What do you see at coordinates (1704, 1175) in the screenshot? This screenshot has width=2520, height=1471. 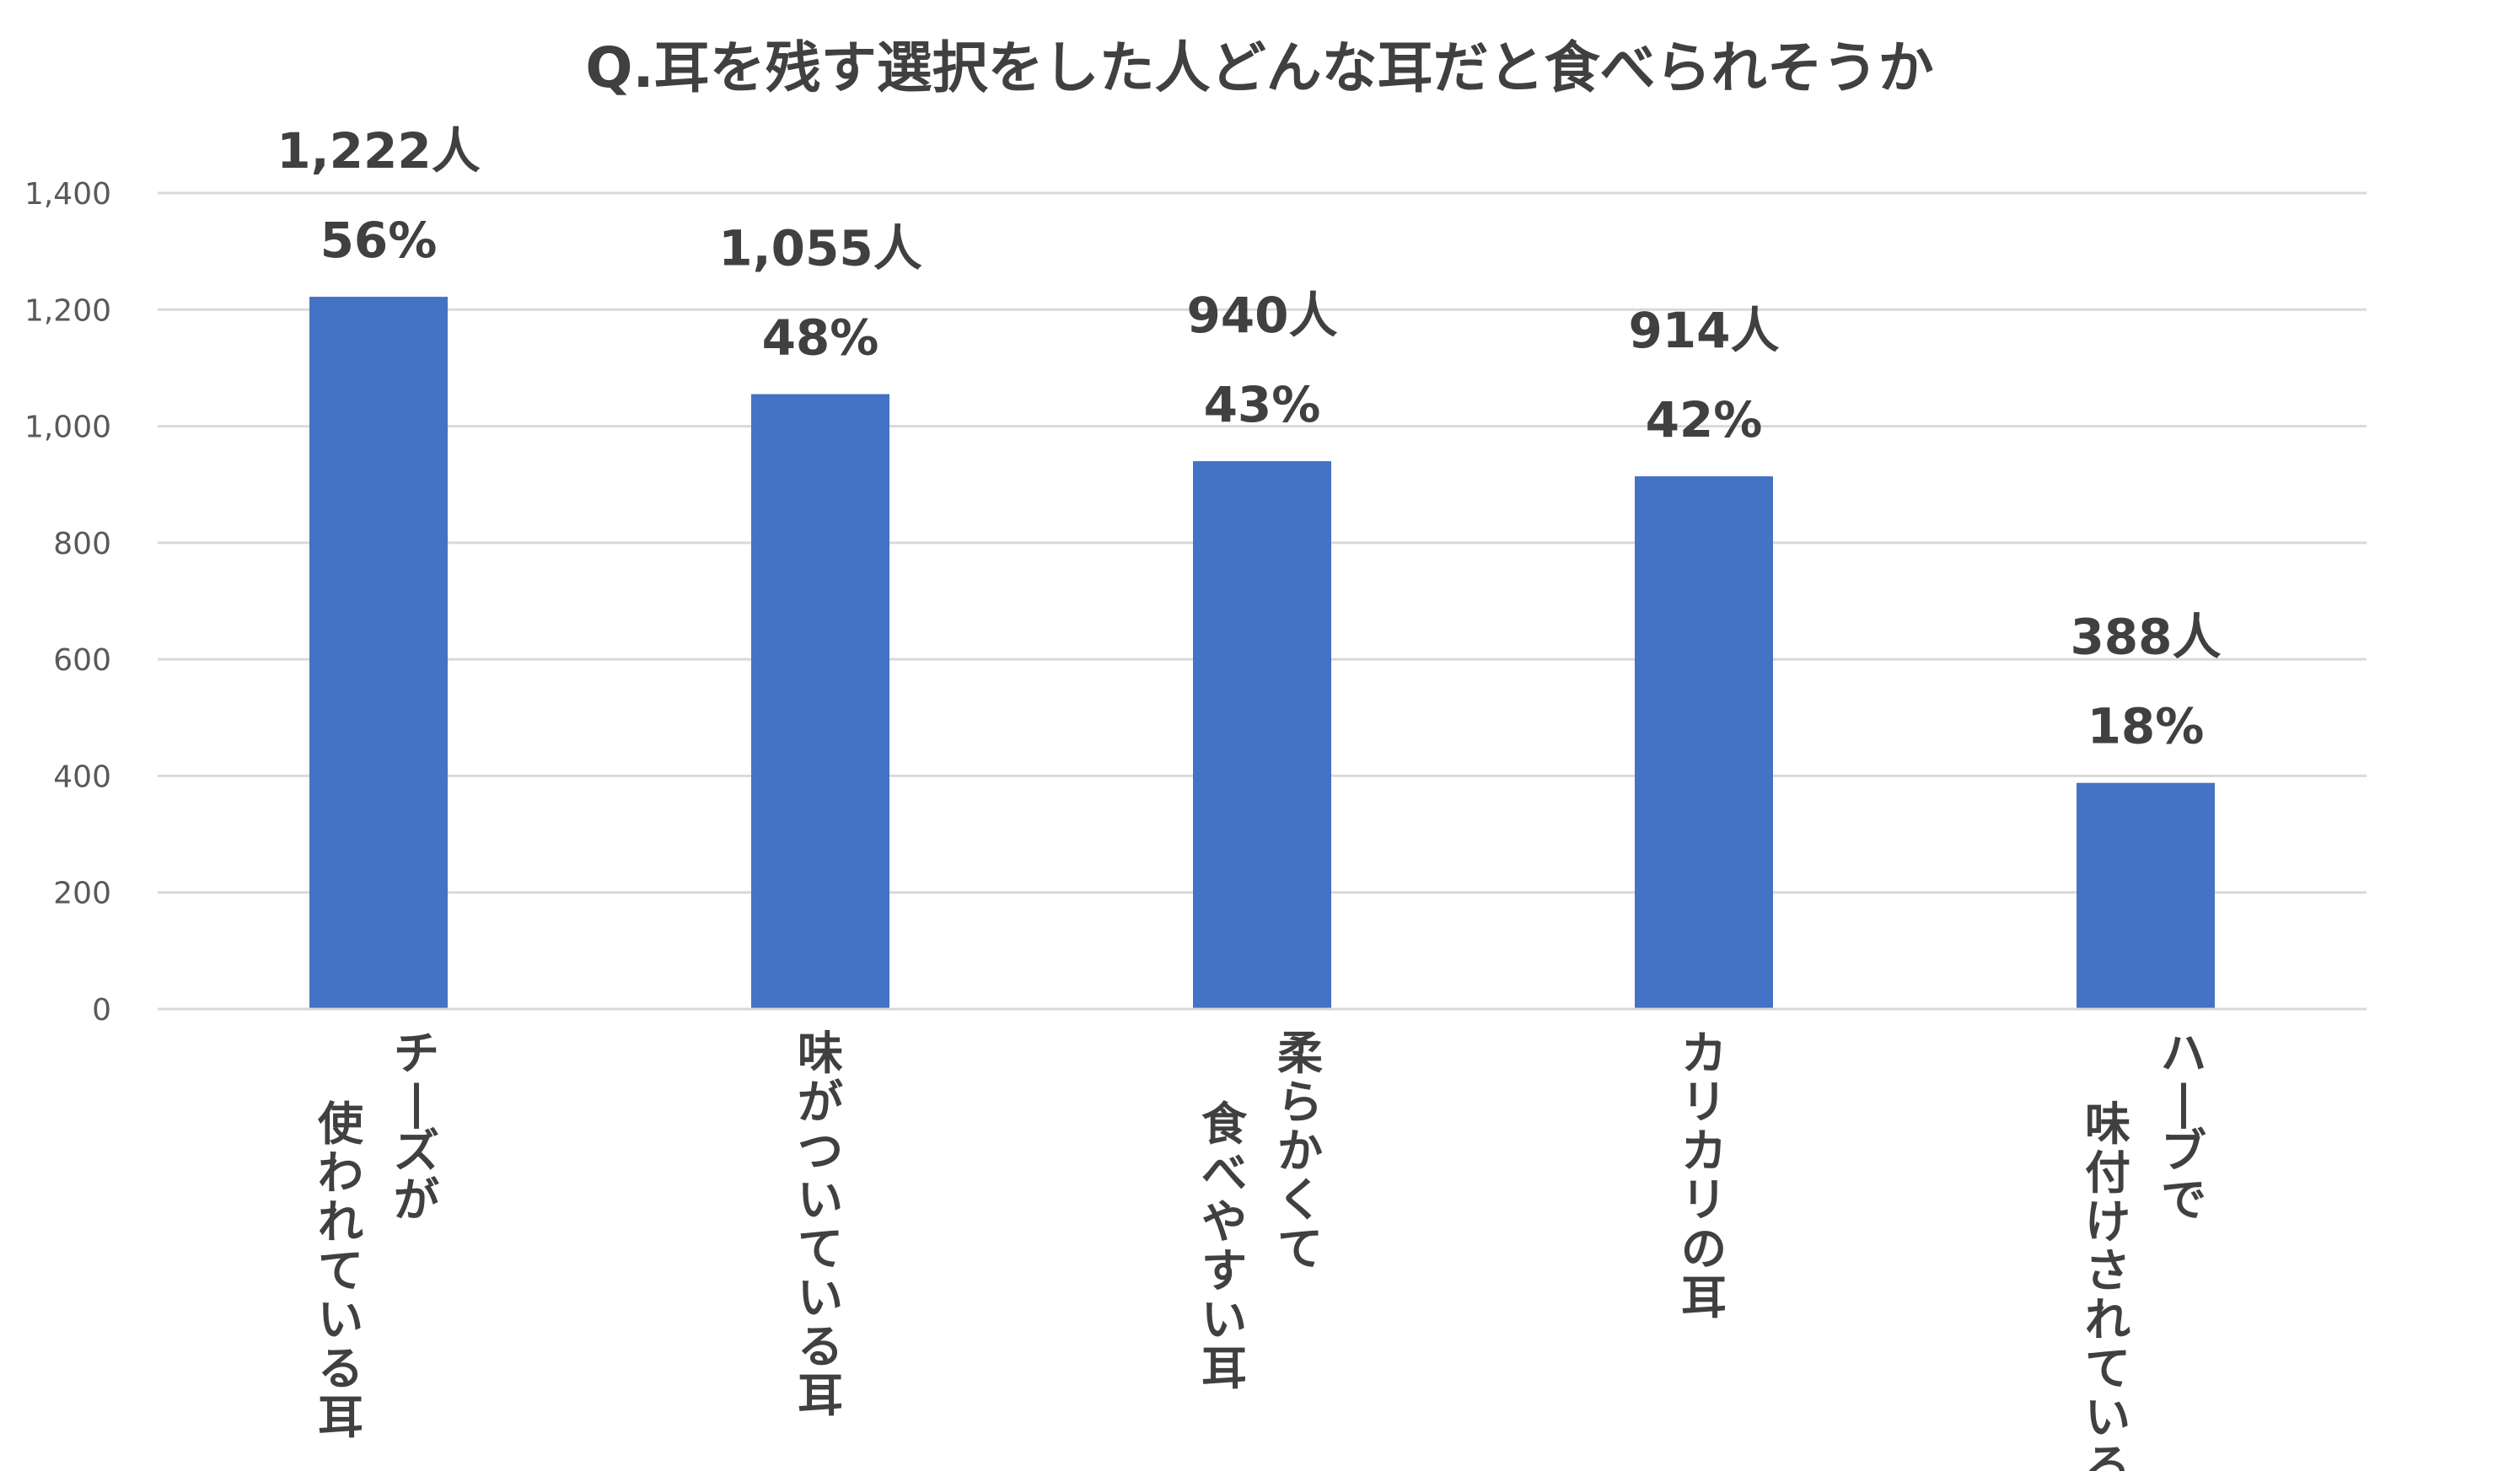 I see `category-label: カリカリの耳` at bounding box center [1704, 1175].